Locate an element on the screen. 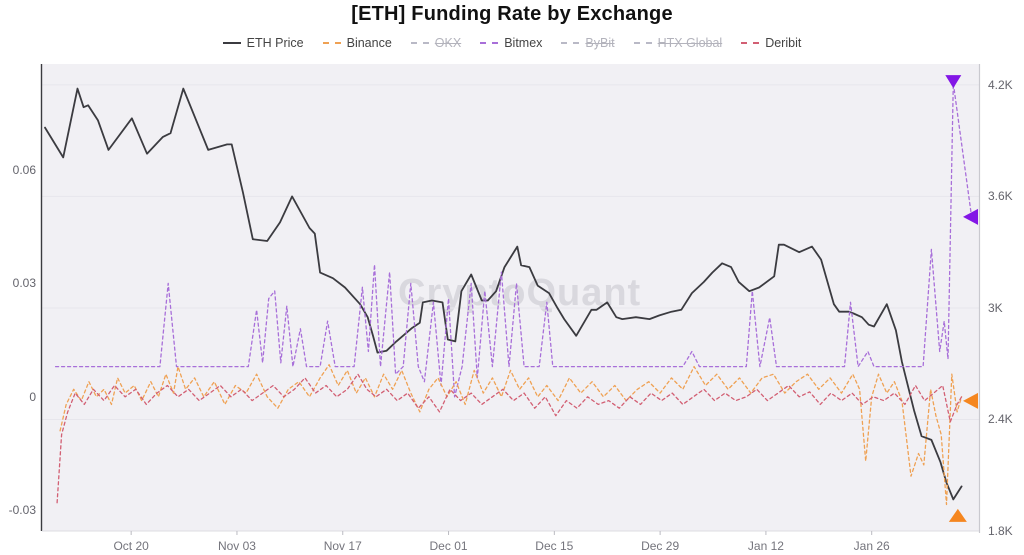 This screenshot has width=1024, height=555. x-axis-tick-label: Jan 26 is located at coordinates (871, 546).